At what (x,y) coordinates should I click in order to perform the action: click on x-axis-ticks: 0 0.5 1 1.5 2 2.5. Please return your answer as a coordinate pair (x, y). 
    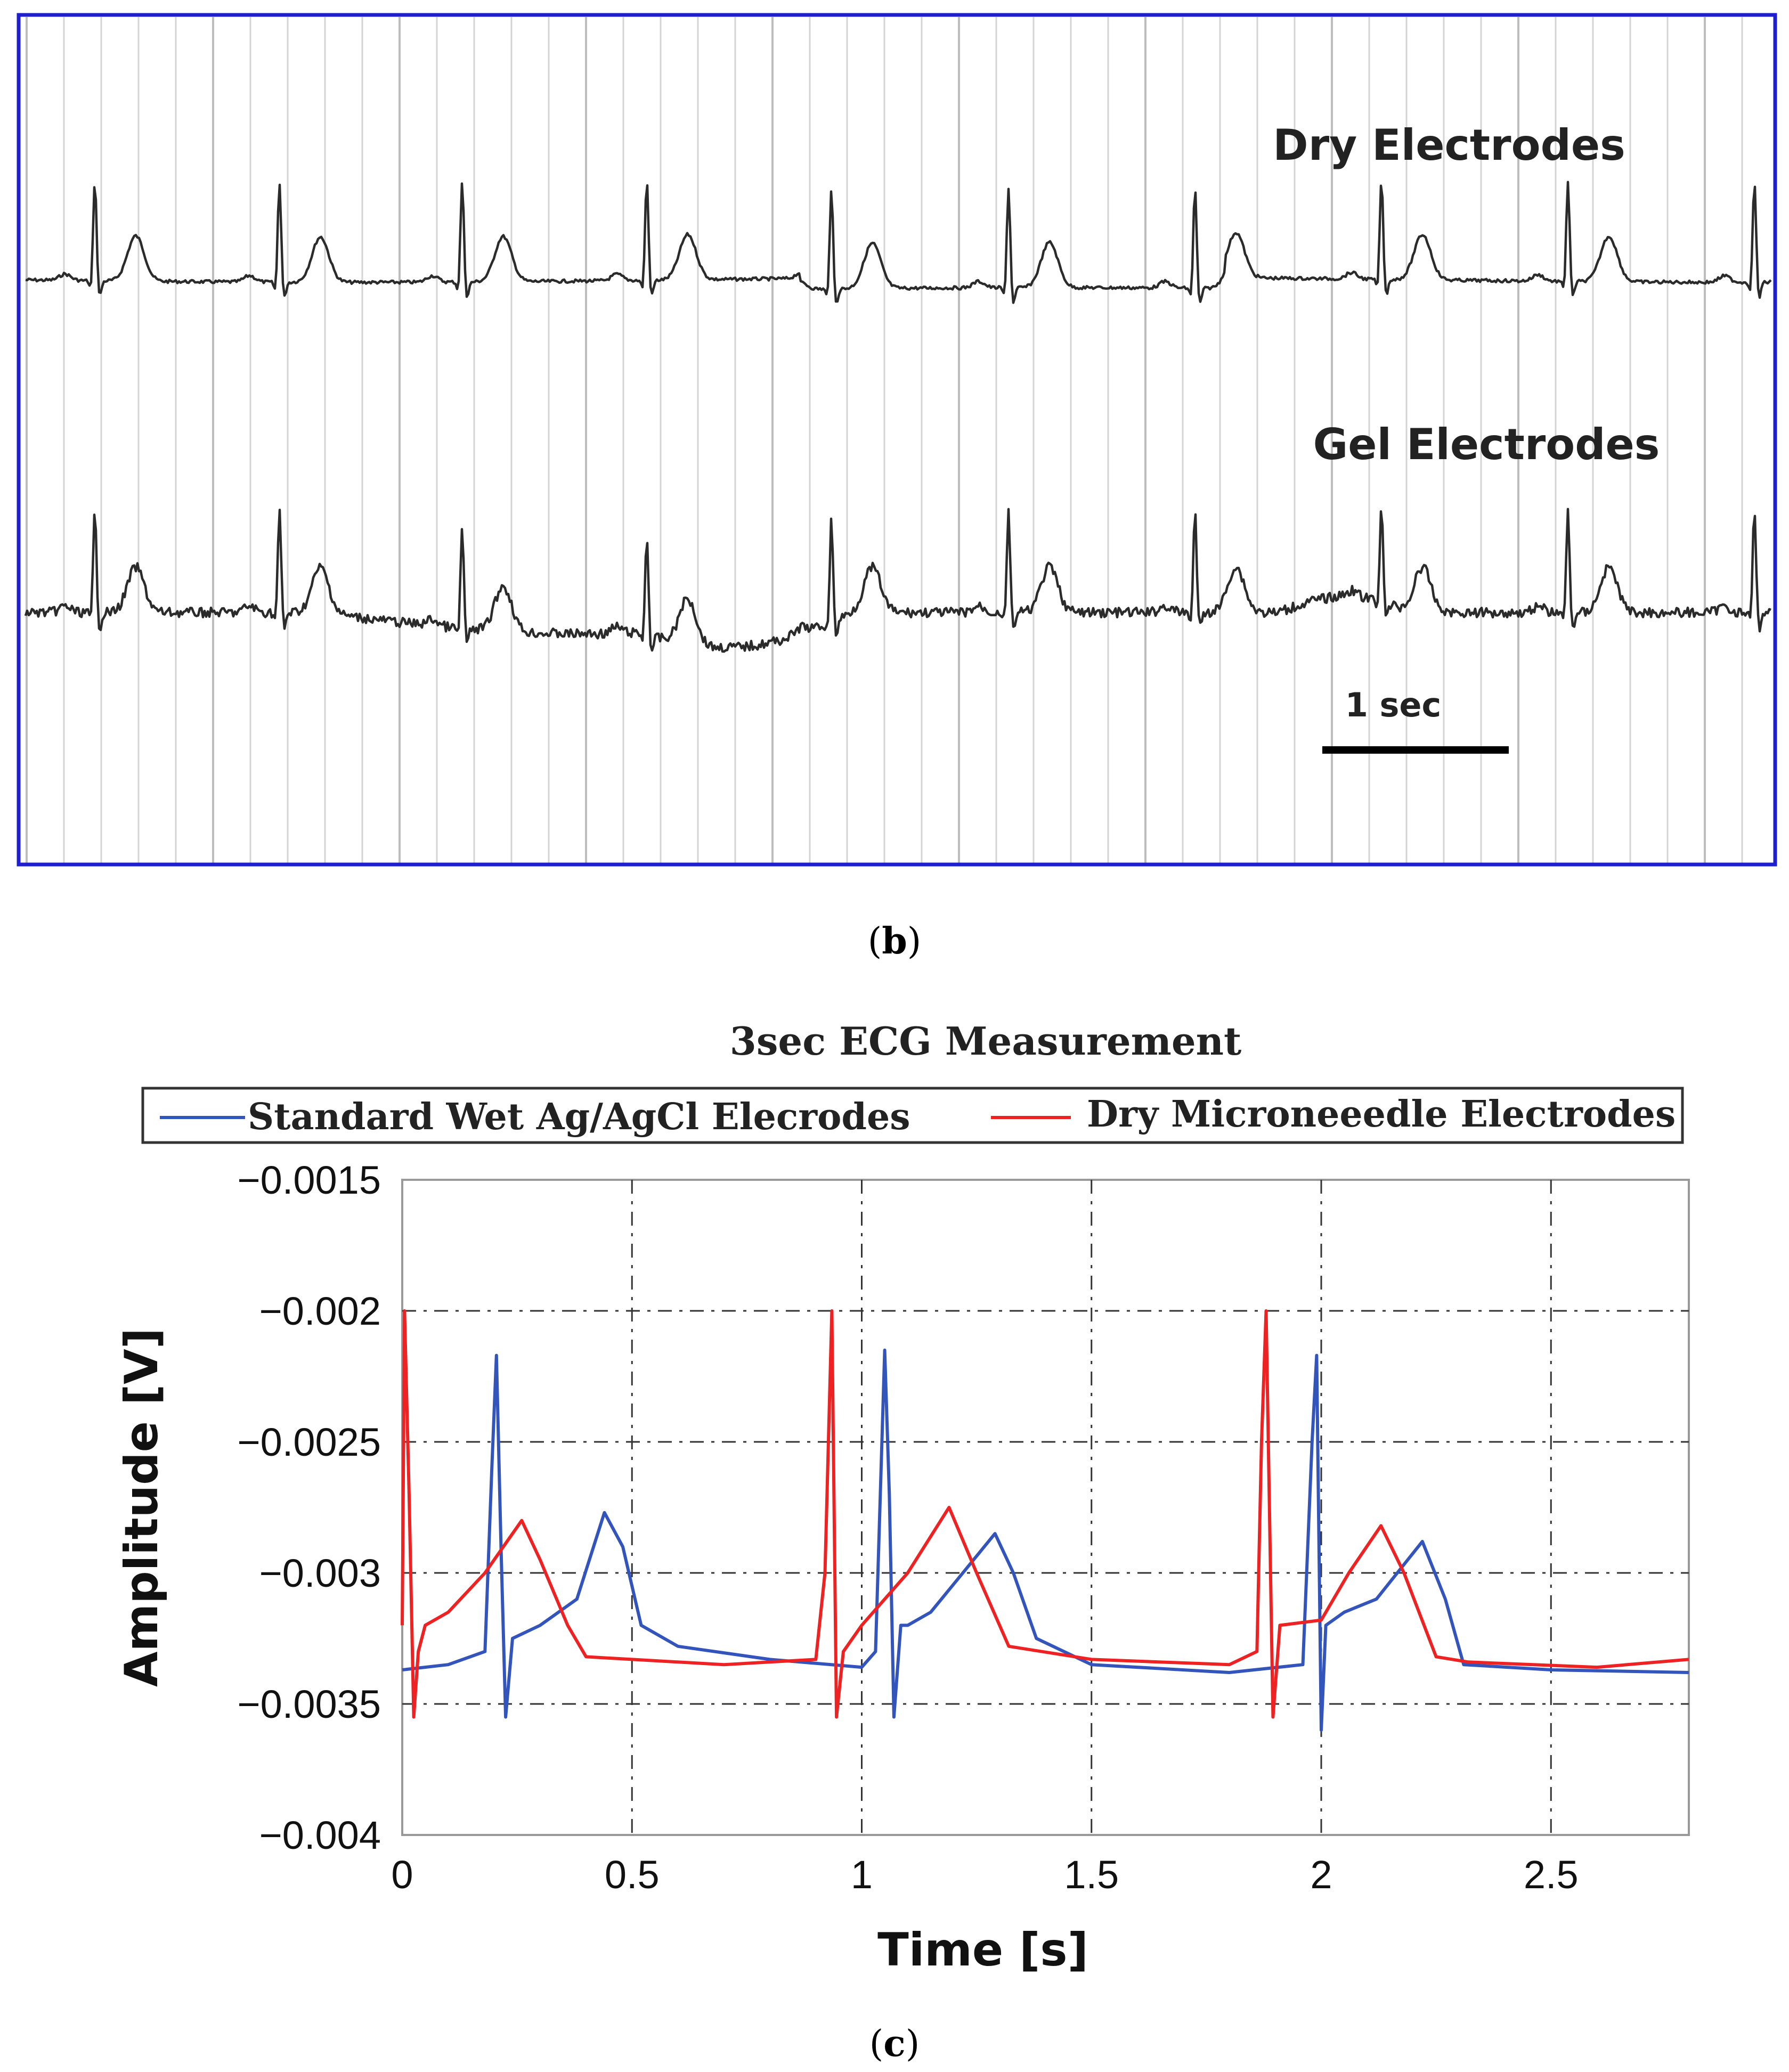
    Looking at the image, I should click on (984, 1875).